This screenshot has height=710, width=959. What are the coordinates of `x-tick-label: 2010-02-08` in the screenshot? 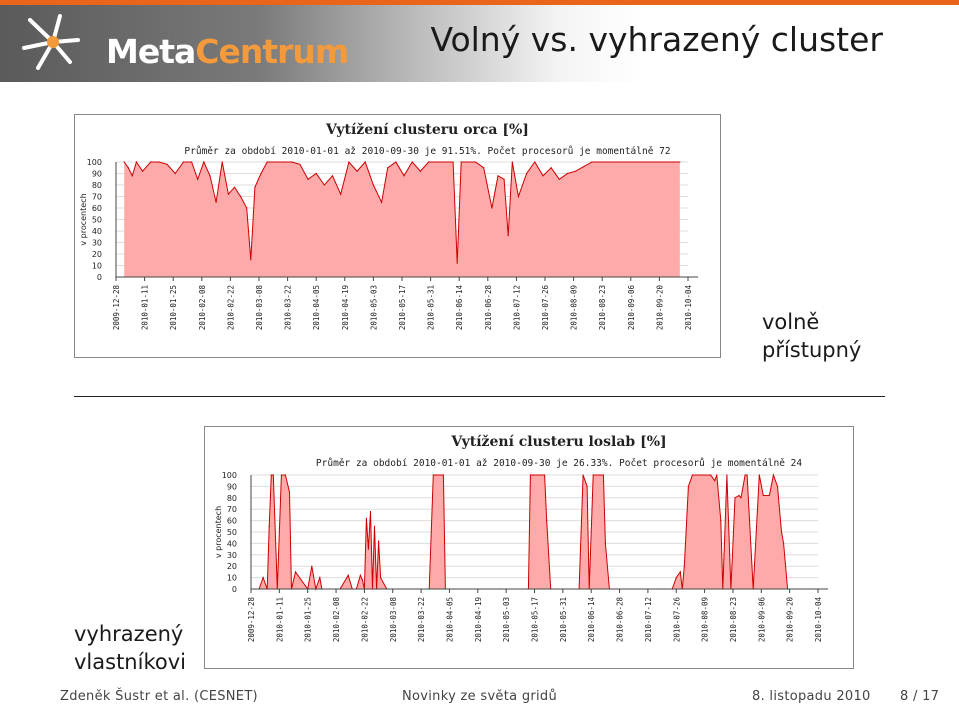 It's located at (336, 620).